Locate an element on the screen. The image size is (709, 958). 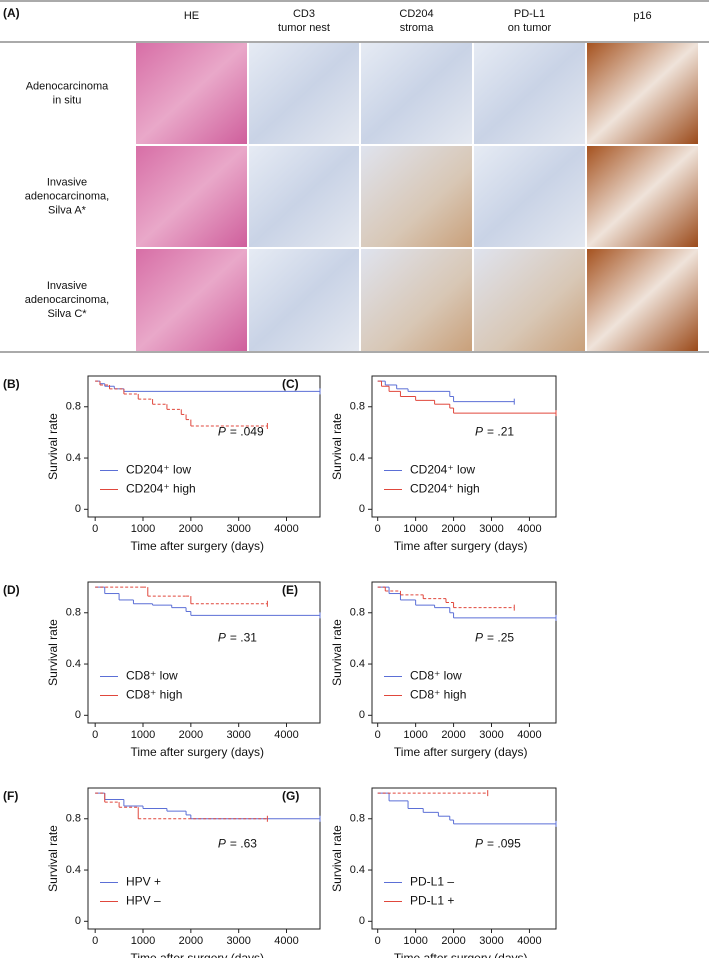
p-value-text: = .25 is located at coordinates (500, 638).